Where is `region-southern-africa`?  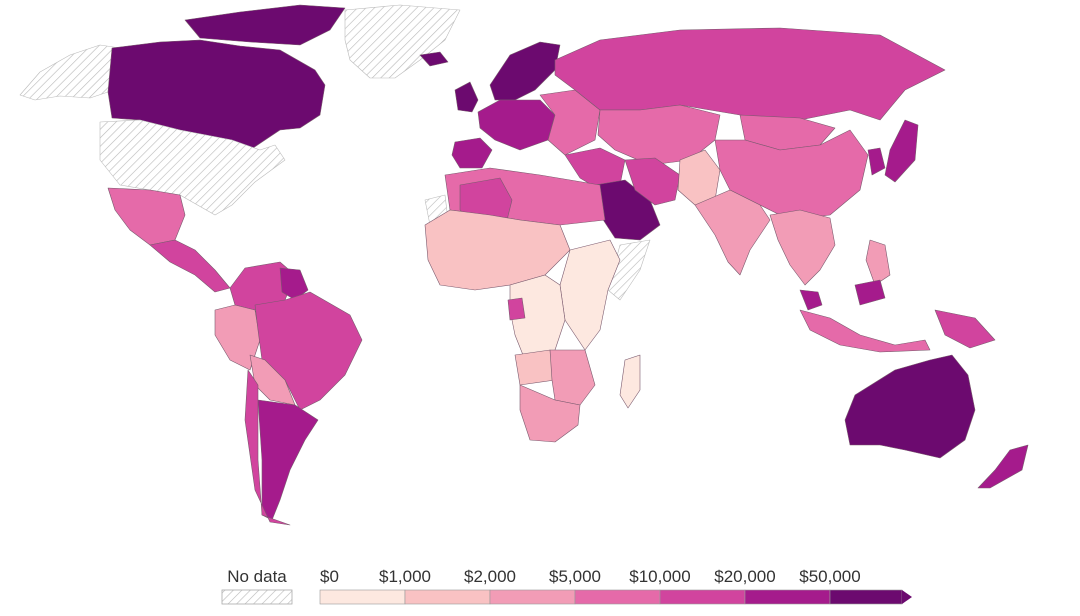
region-southern-africa is located at coordinates (572, 377).